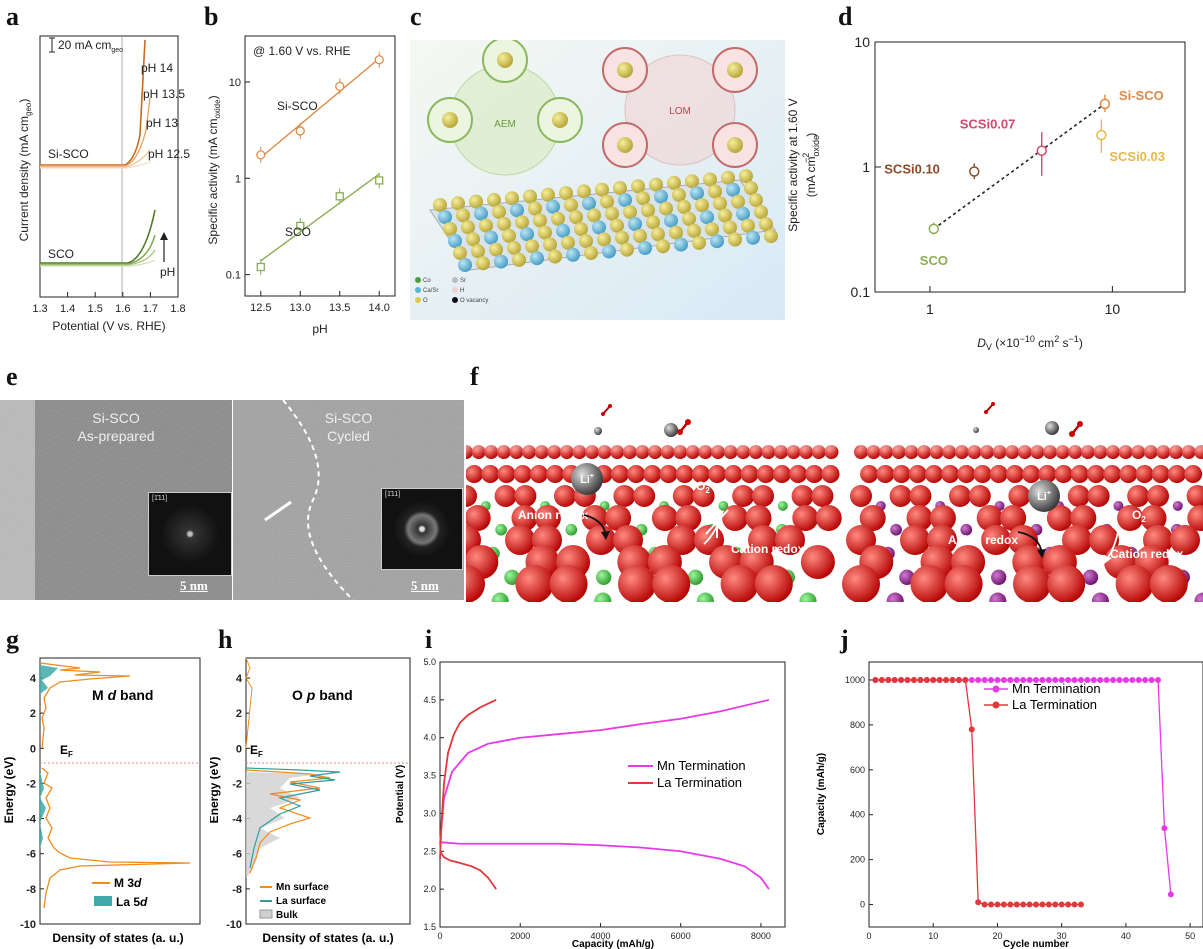 Image resolution: width=1203 pixels, height=949 pixels. Describe the element at coordinates (260, 308) in the screenshot. I see `tick-label: 12.5` at that location.